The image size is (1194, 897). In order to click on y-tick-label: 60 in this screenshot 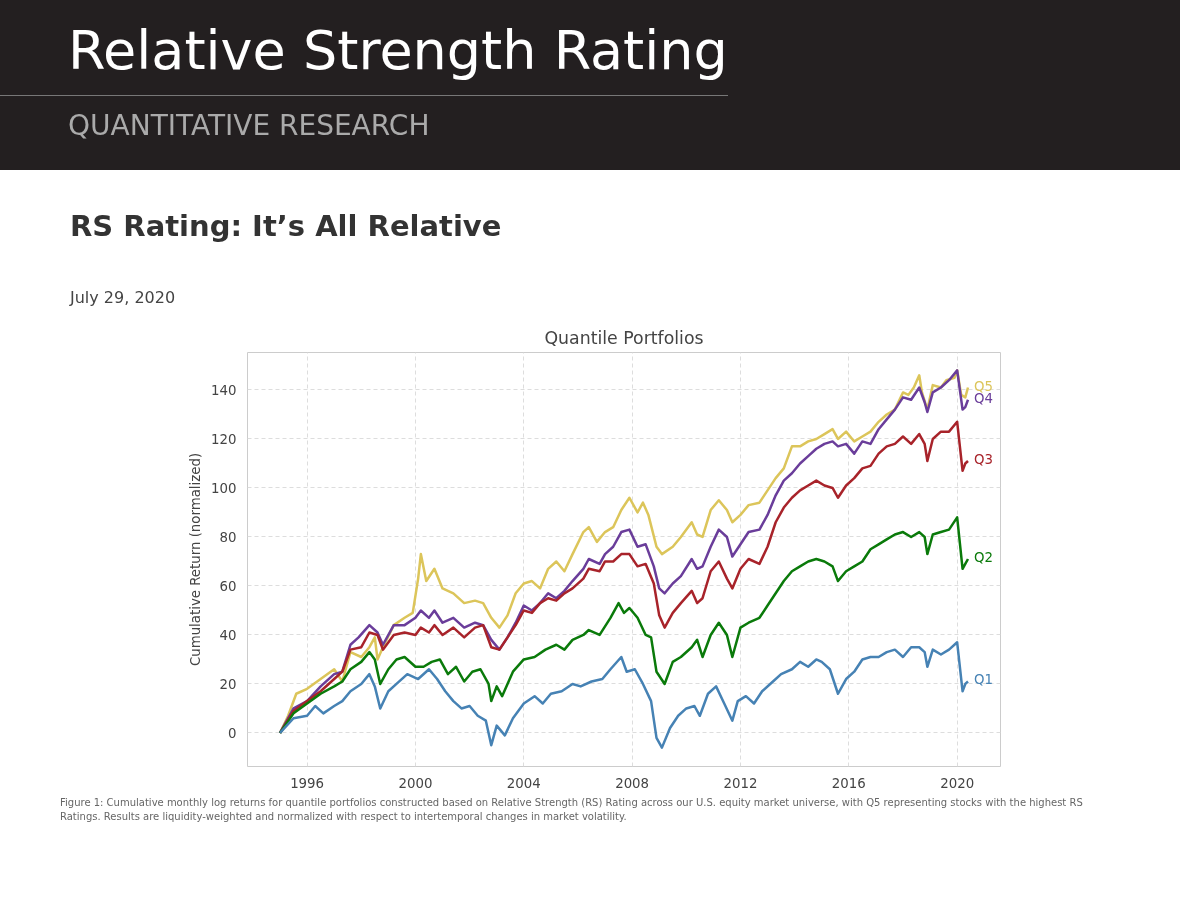, I will do `click(228, 586)`.